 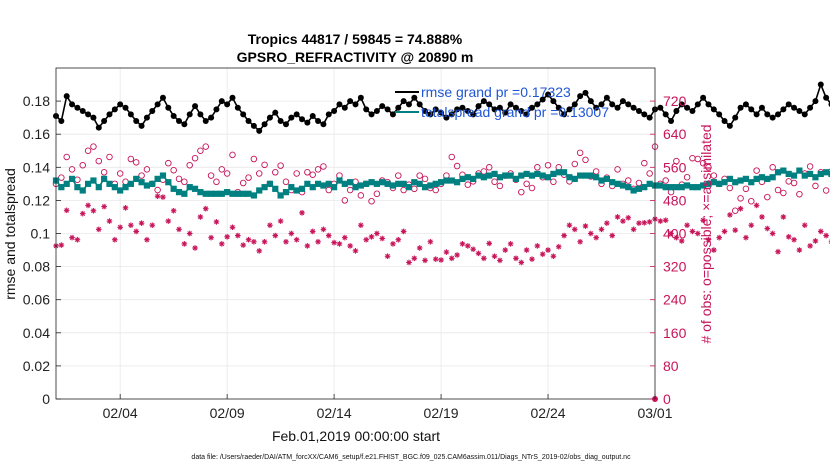 I want to click on y-tick-label-right: 640, so click(x=675, y=134).